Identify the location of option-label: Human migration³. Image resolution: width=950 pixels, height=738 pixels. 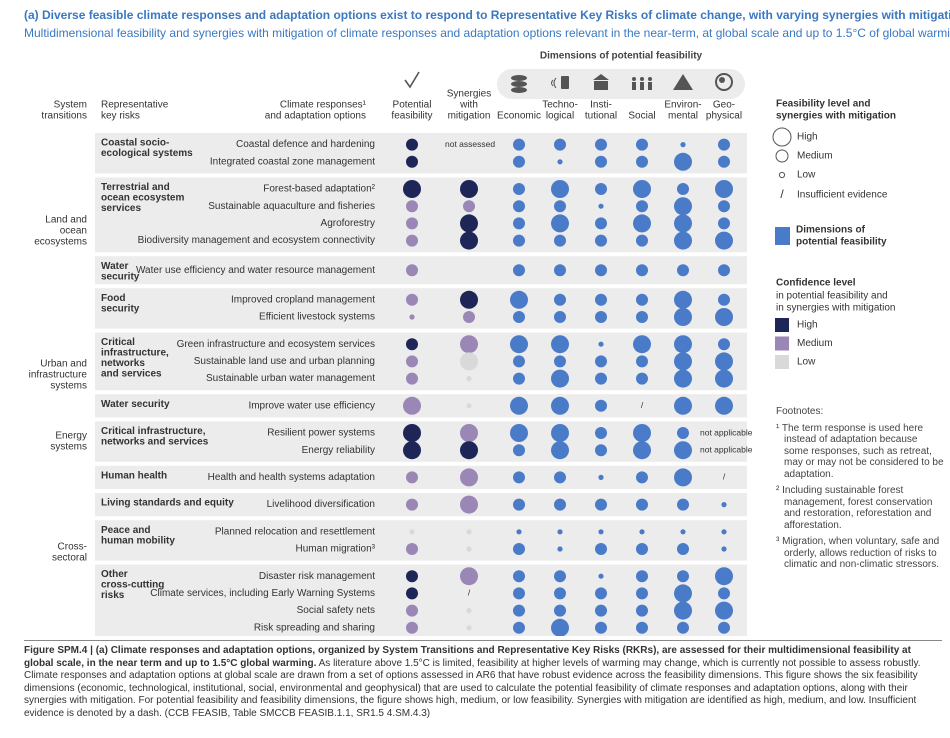
(336, 549).